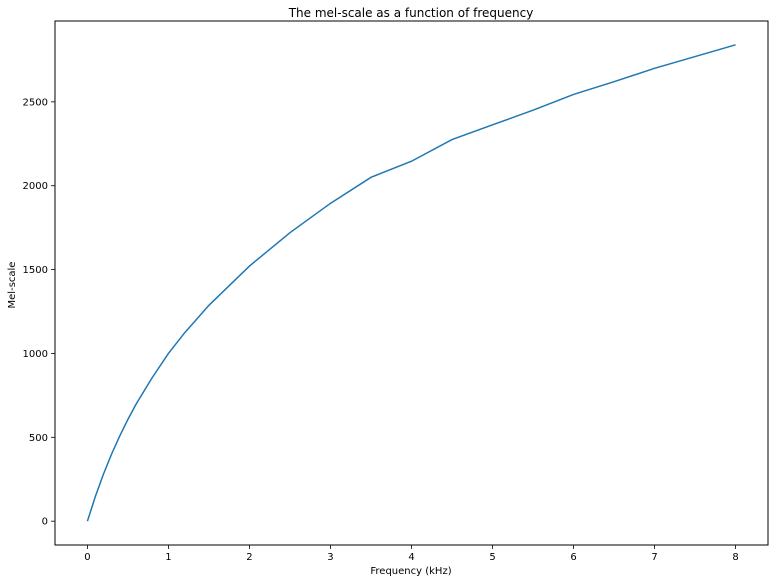 This screenshot has height=583, width=775. Describe the element at coordinates (35, 270) in the screenshot. I see `y-tick-label: 1500` at that location.